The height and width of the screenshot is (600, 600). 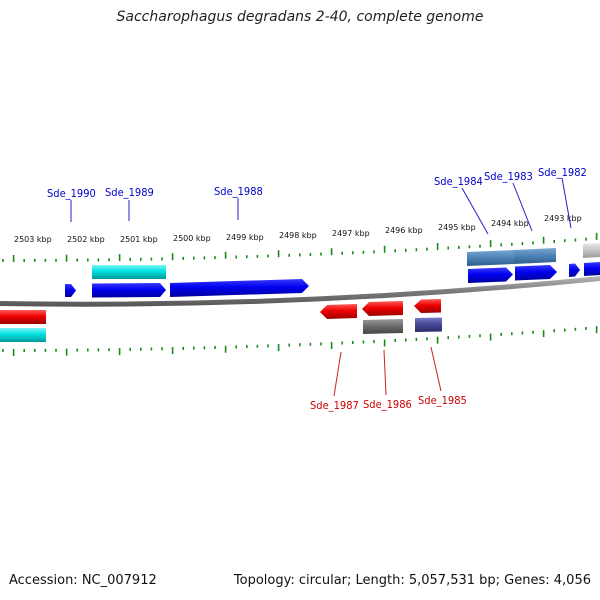 What do you see at coordinates (129, 192) in the screenshot?
I see `gene-label-sde-1989: Sde_1989` at bounding box center [129, 192].